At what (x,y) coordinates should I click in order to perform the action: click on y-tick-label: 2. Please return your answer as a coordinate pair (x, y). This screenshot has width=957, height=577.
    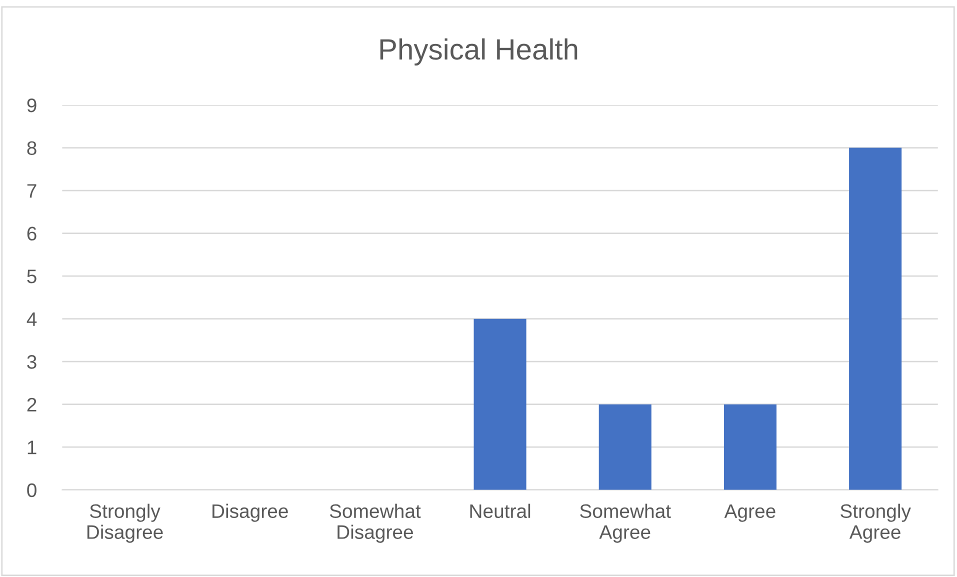
    Looking at the image, I should click on (31, 405).